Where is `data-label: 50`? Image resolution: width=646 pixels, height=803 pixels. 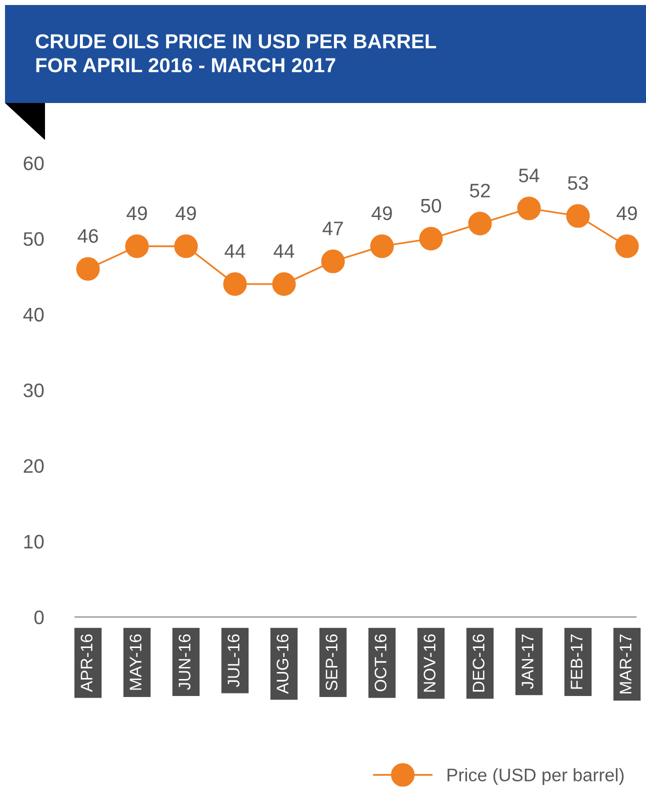
data-label: 50 is located at coordinates (431, 205).